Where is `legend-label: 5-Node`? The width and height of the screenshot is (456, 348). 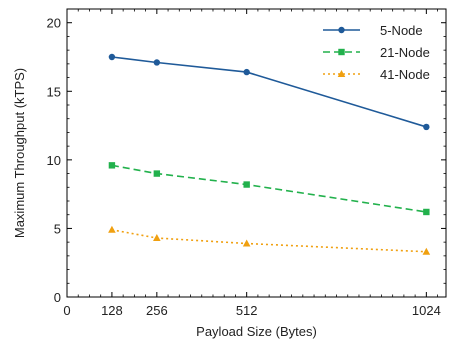
legend-label: 5-Node is located at coordinates (401, 30).